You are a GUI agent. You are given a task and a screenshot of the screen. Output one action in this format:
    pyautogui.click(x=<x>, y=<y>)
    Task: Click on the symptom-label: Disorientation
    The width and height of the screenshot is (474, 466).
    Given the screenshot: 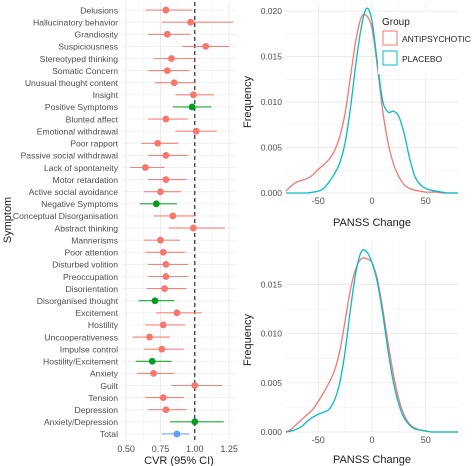 What is the action you would take?
    pyautogui.click(x=91, y=289)
    